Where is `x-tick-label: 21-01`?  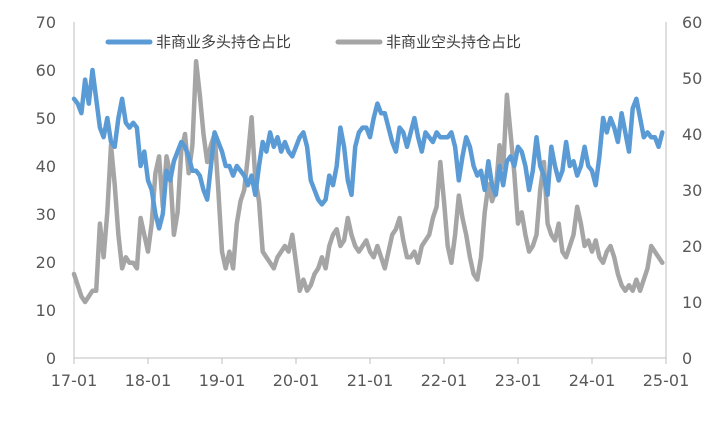 x-tick-label: 21-01 is located at coordinates (370, 380).